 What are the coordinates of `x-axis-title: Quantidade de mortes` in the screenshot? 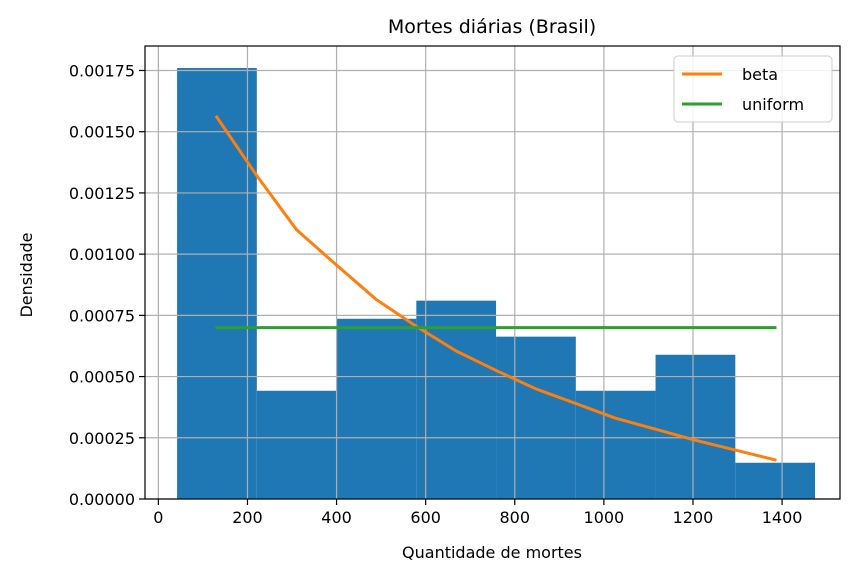 It's located at (492, 552).